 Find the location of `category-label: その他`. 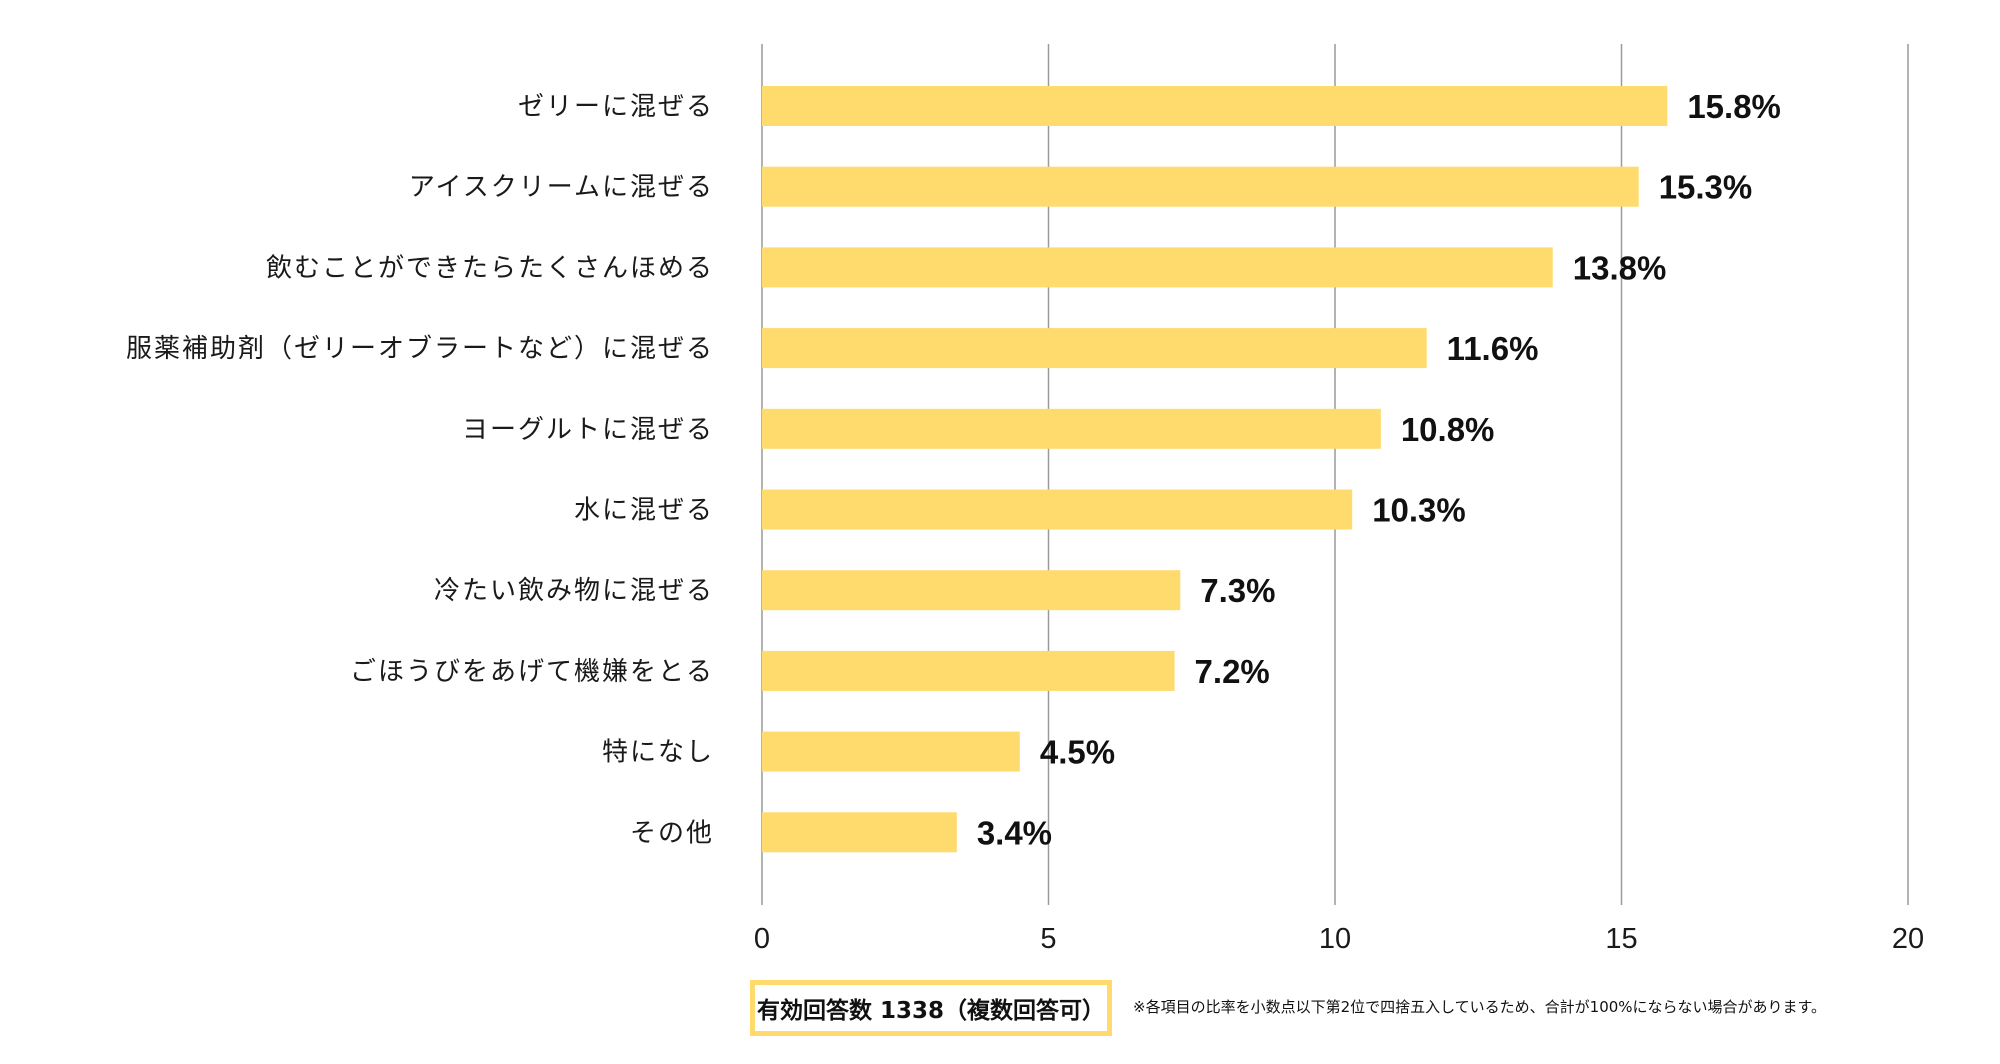

category-label: その他 is located at coordinates (672, 833).